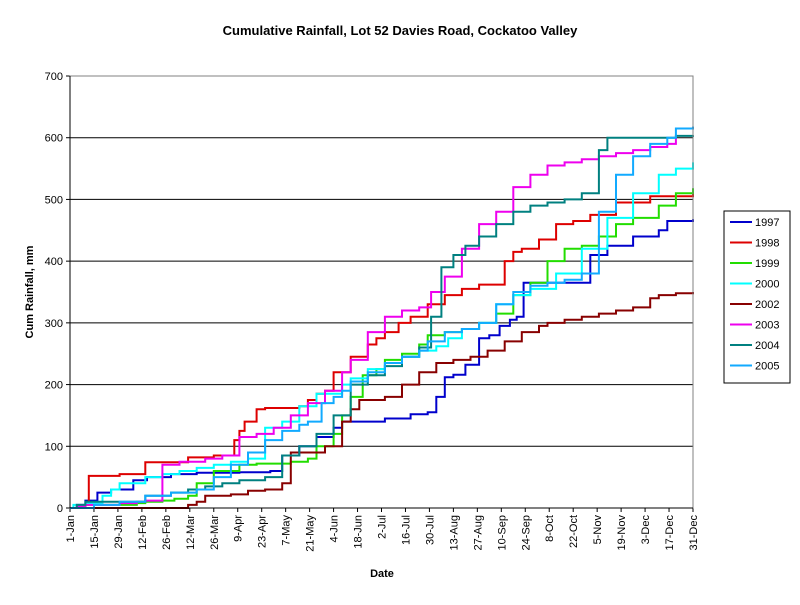 Image resolution: width=800 pixels, height=605 pixels. What do you see at coordinates (71, 529) in the screenshot?
I see `x-tick-label: 1-Jan` at bounding box center [71, 529].